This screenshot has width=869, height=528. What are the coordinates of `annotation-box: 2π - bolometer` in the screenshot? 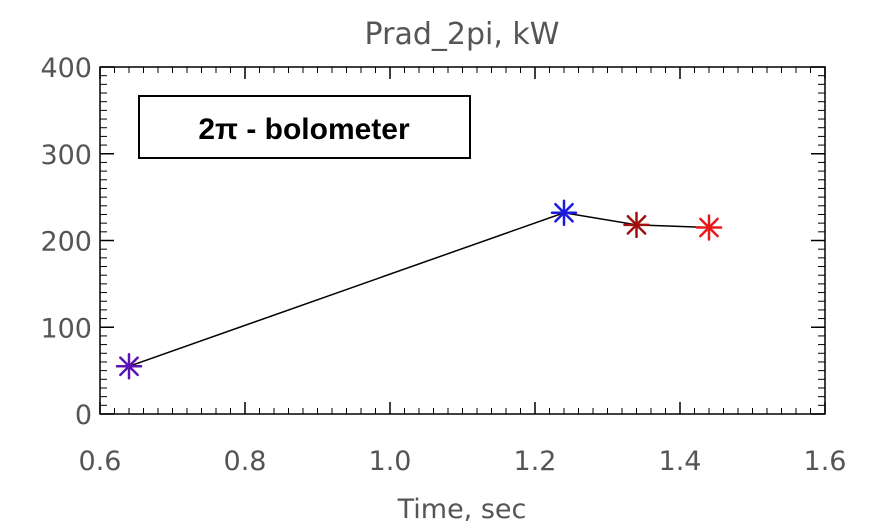 It's located at (304, 127).